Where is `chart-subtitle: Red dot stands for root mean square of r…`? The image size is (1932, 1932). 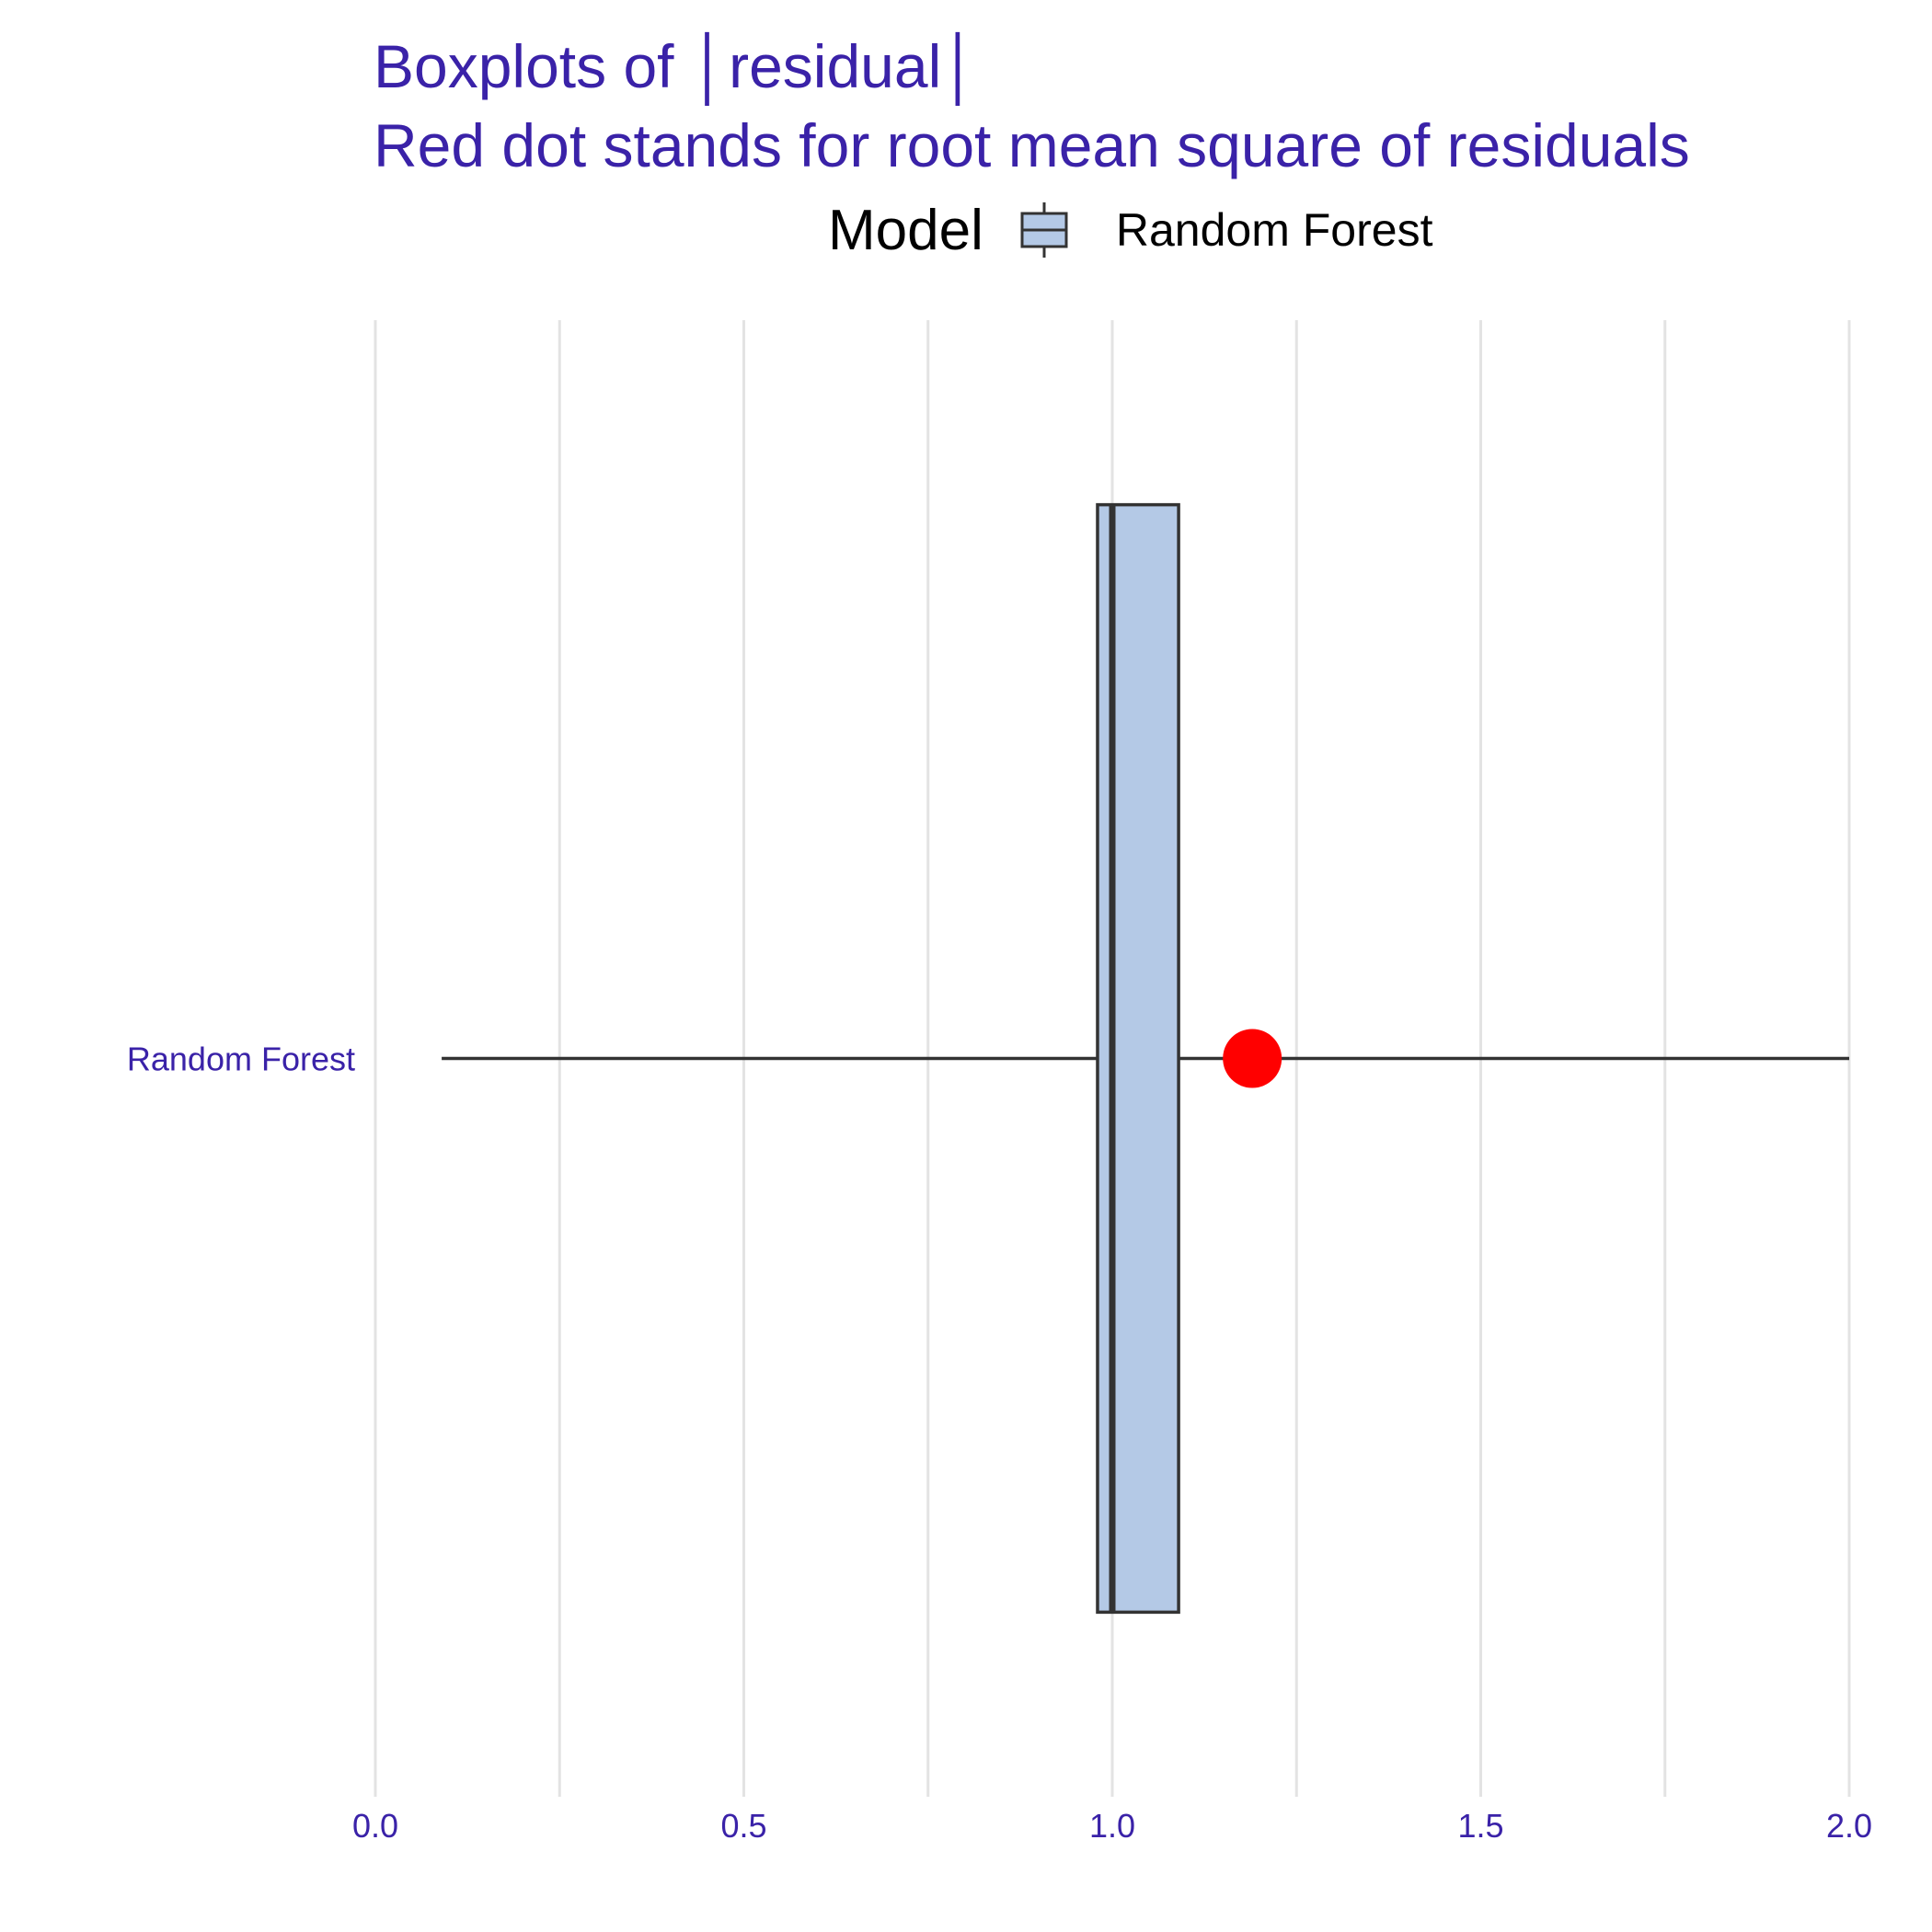
chart-subtitle: Red dot stands for root mean square of r… is located at coordinates (1032, 145).